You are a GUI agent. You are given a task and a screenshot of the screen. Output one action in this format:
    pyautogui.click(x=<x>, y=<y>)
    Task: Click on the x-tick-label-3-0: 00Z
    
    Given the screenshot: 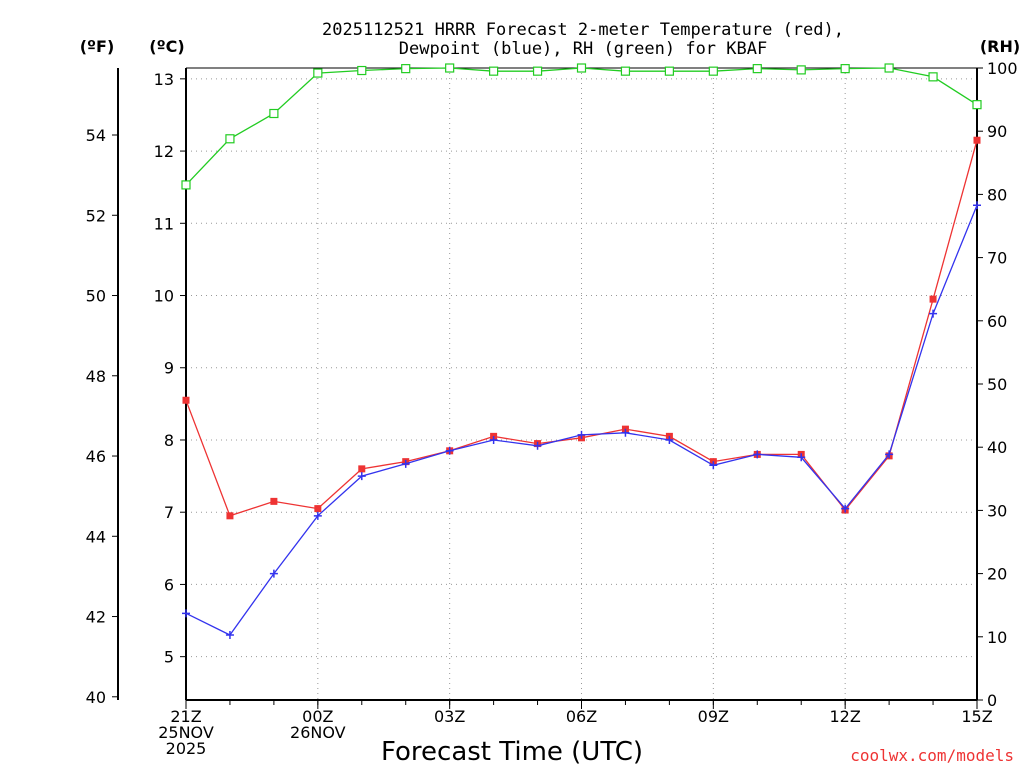 What is the action you would take?
    pyautogui.click(x=317, y=716)
    